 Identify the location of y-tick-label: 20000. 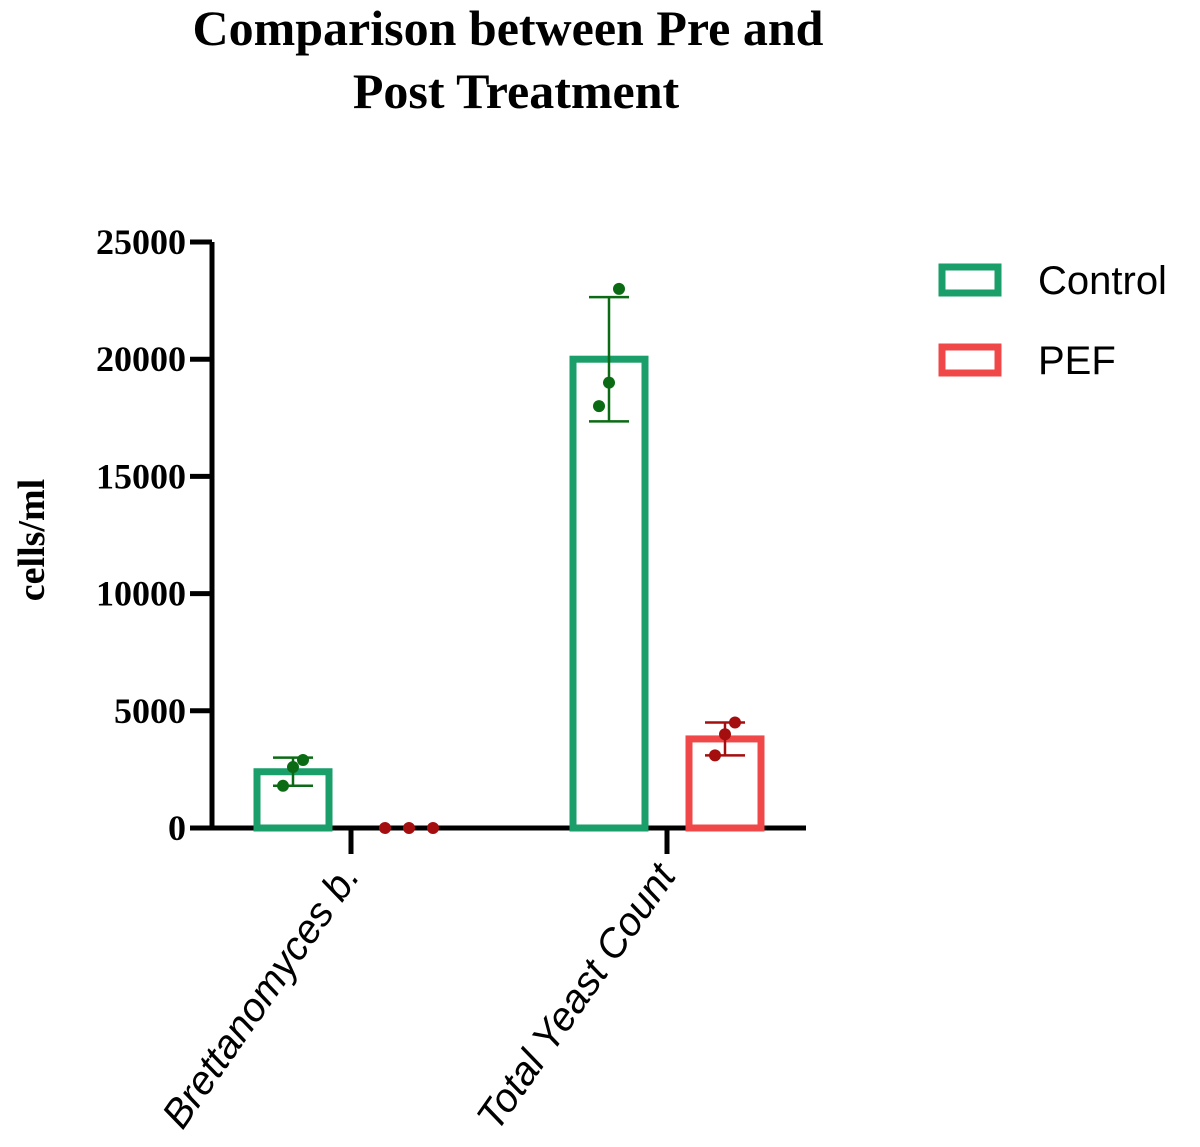
(141, 359).